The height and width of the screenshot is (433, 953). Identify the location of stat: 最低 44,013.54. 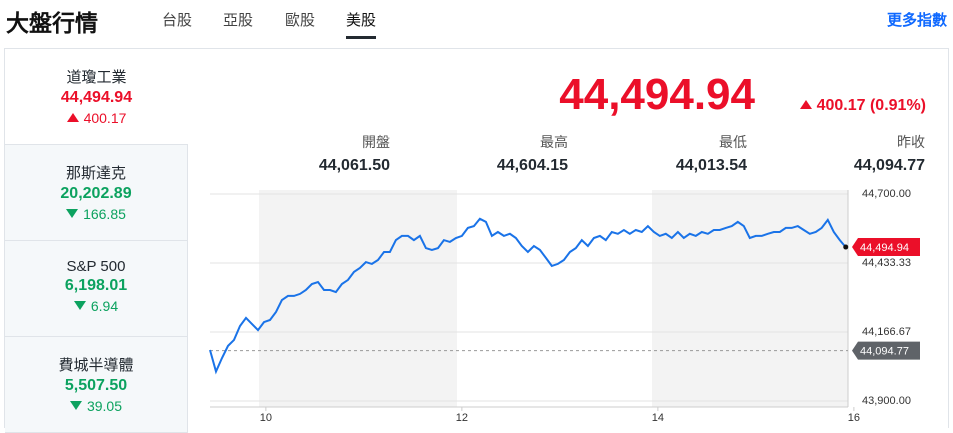
(687, 153).